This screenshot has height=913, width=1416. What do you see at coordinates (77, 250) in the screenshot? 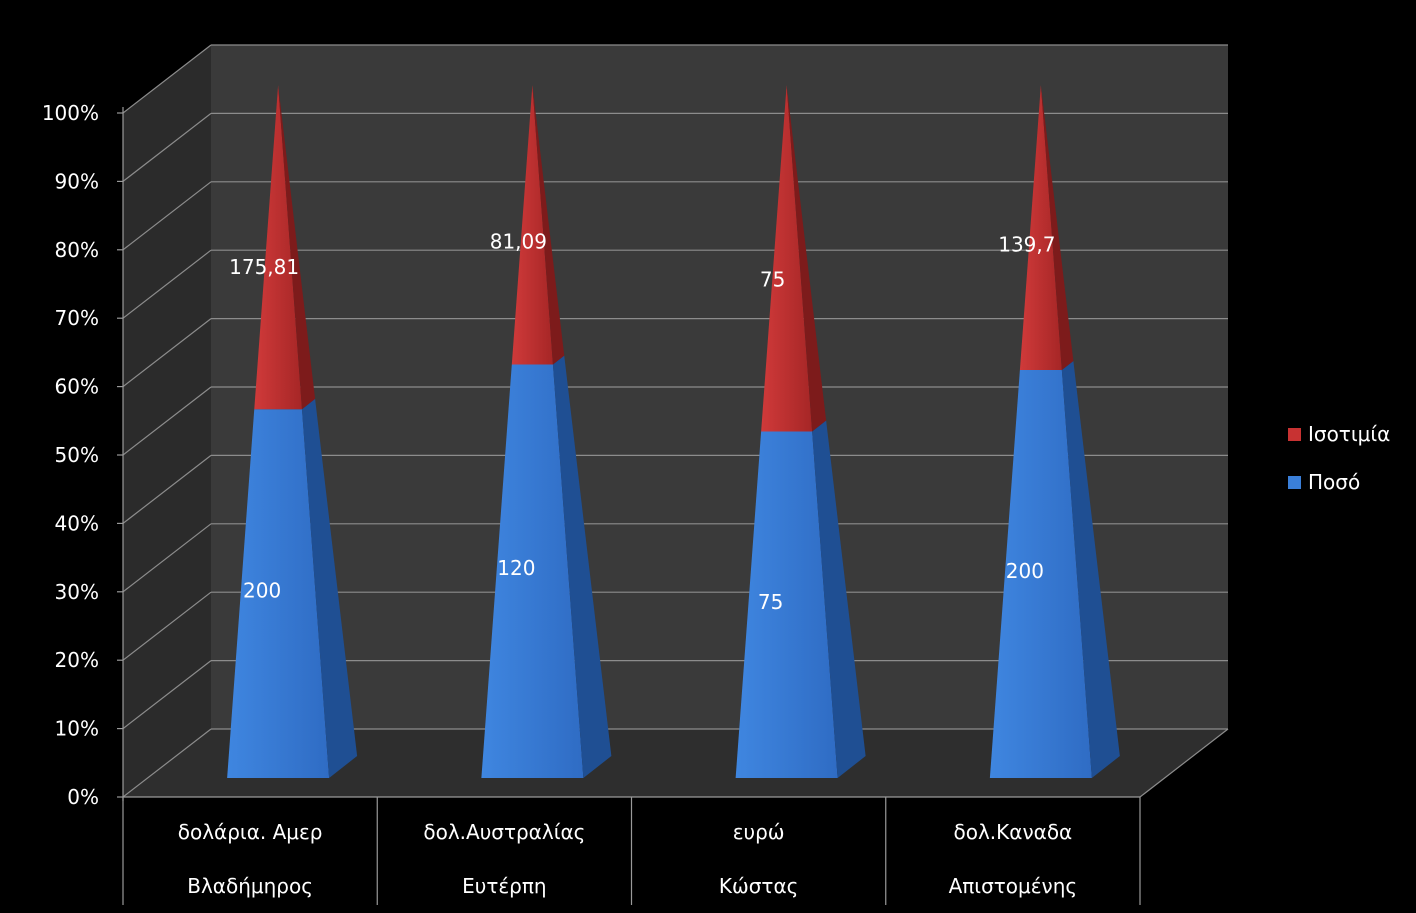
I see `y-tick-label: 80%` at bounding box center [77, 250].